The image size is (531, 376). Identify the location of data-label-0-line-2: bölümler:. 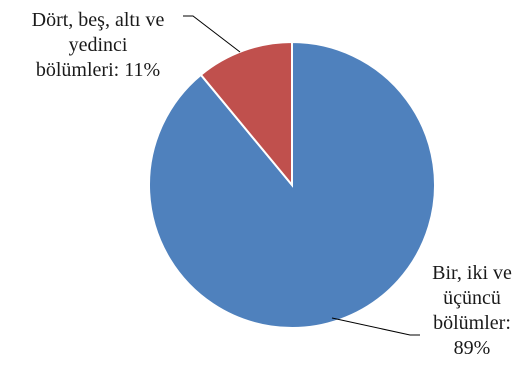
(472, 323).